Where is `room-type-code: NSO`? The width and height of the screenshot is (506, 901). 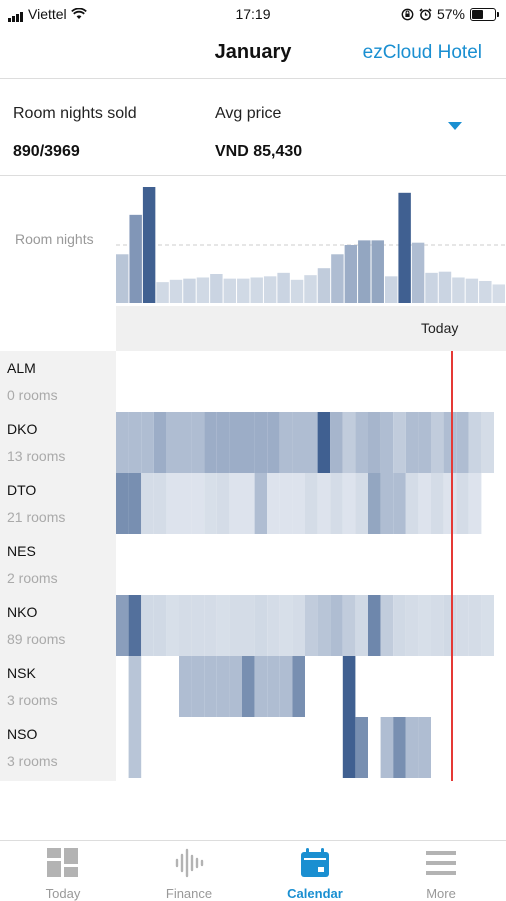 room-type-code: NSO is located at coordinates (22, 734).